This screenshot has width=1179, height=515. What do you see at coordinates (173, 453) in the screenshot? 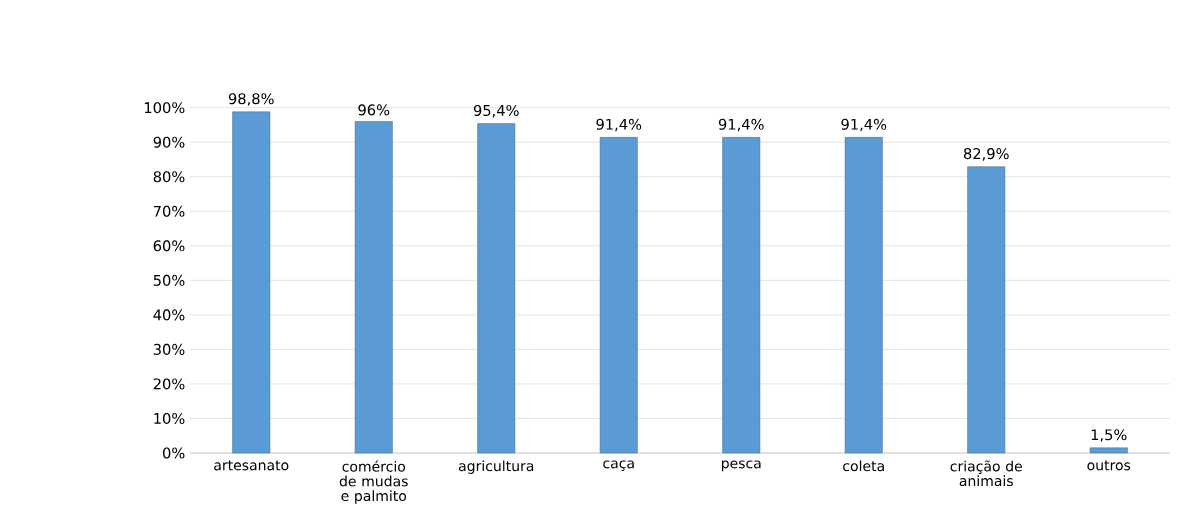
I see `y-tick-label: 0%` at bounding box center [173, 453].